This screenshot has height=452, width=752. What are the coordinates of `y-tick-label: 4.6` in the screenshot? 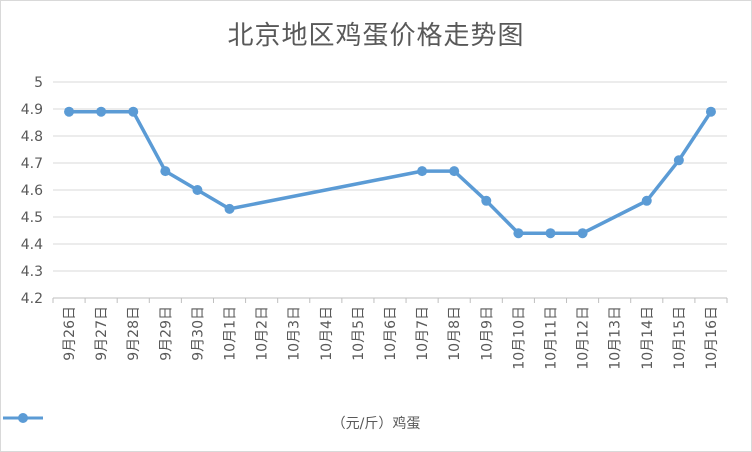 It's located at (32, 191).